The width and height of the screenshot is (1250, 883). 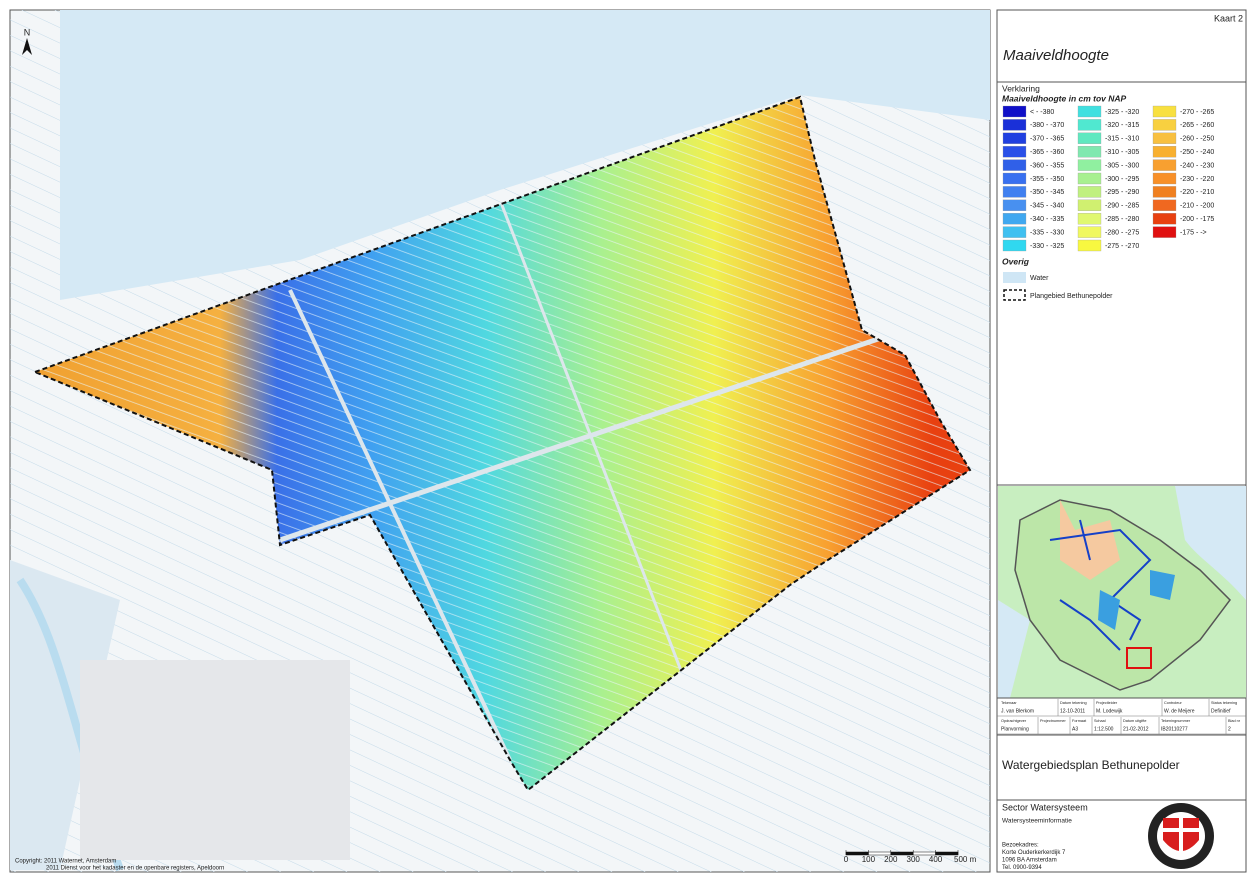 I want to click on table-value: 1:12.500, so click(x=1104, y=729).